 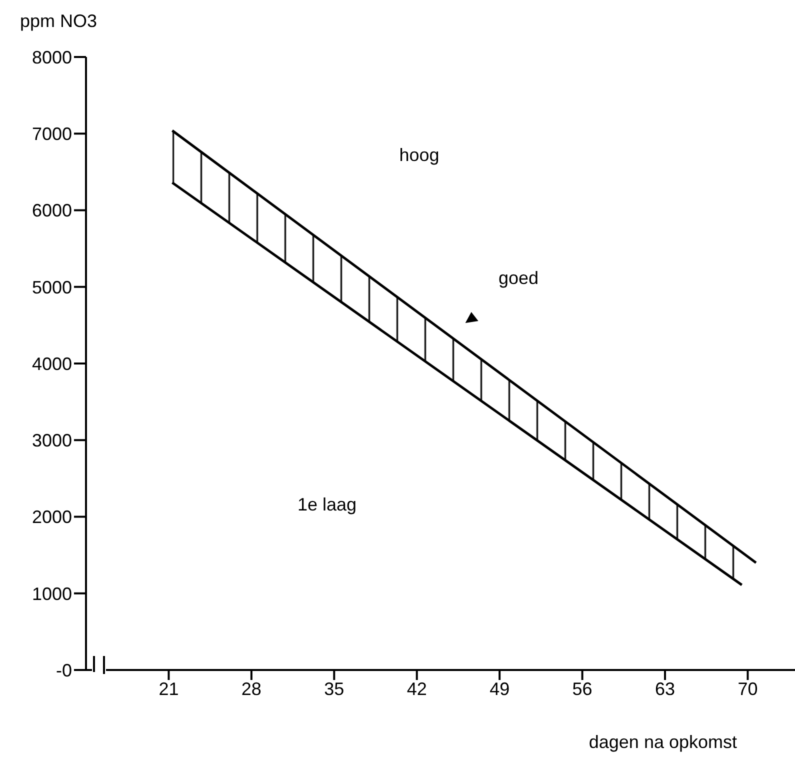 What do you see at coordinates (52, 364) in the screenshot?
I see `y-tick-label: 4000` at bounding box center [52, 364].